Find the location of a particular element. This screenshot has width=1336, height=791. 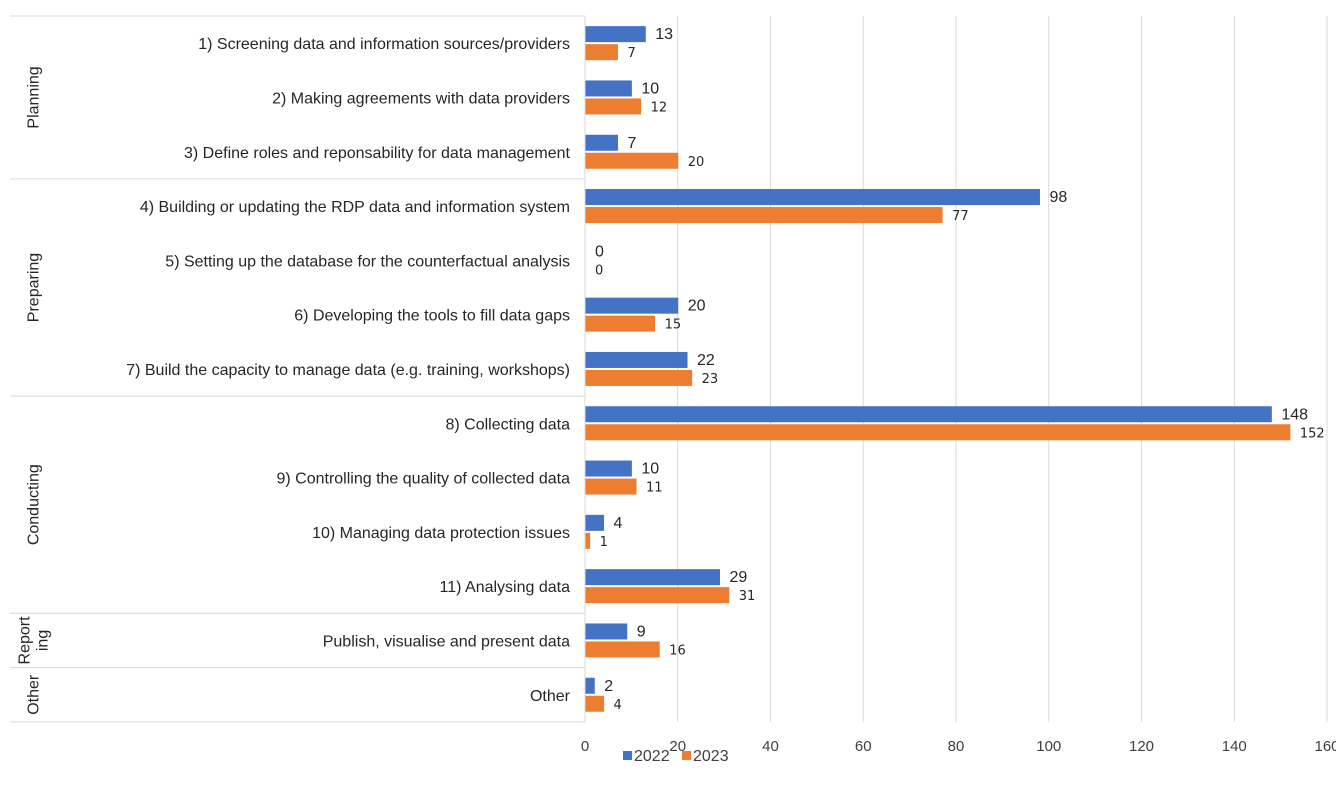

legend-swatch-2022 is located at coordinates (627, 755).